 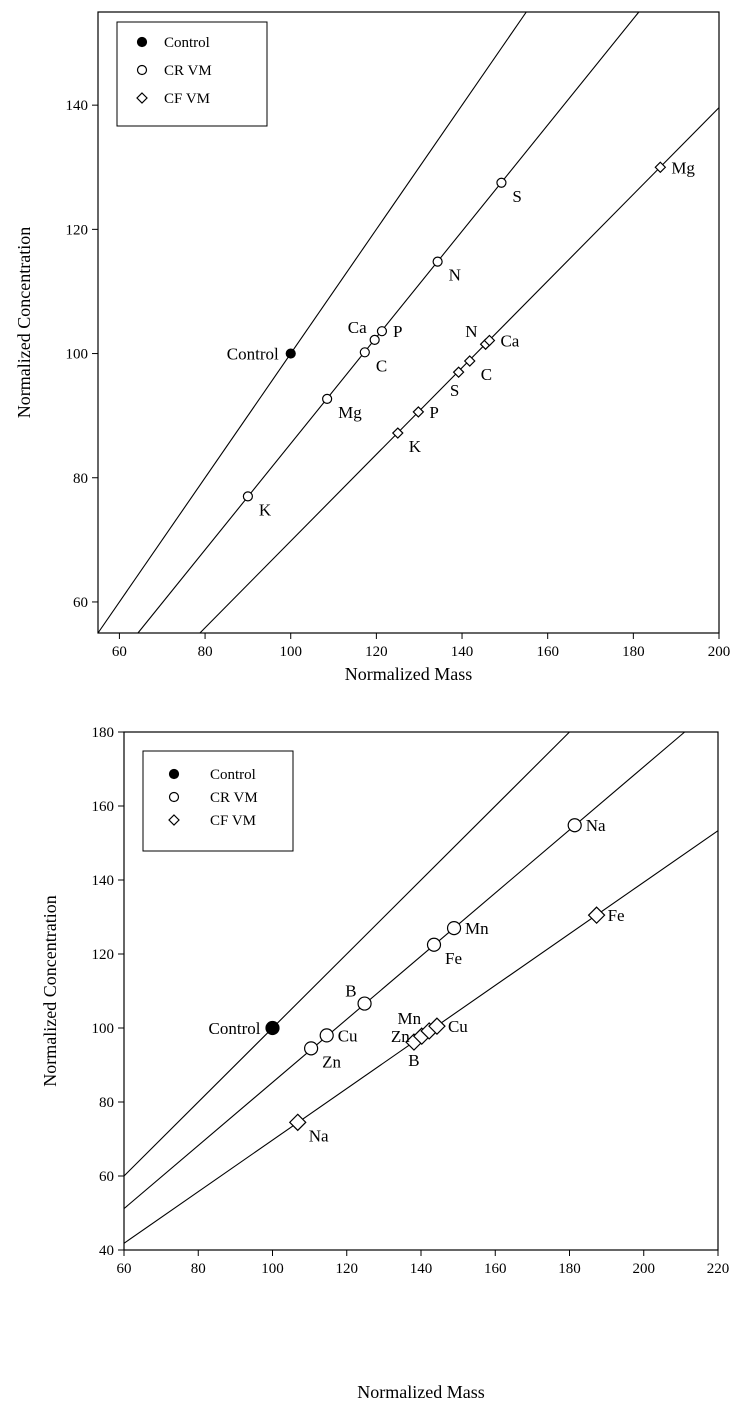 I want to click on panel-1-point-cr-vm-k, so click(x=247, y=496).